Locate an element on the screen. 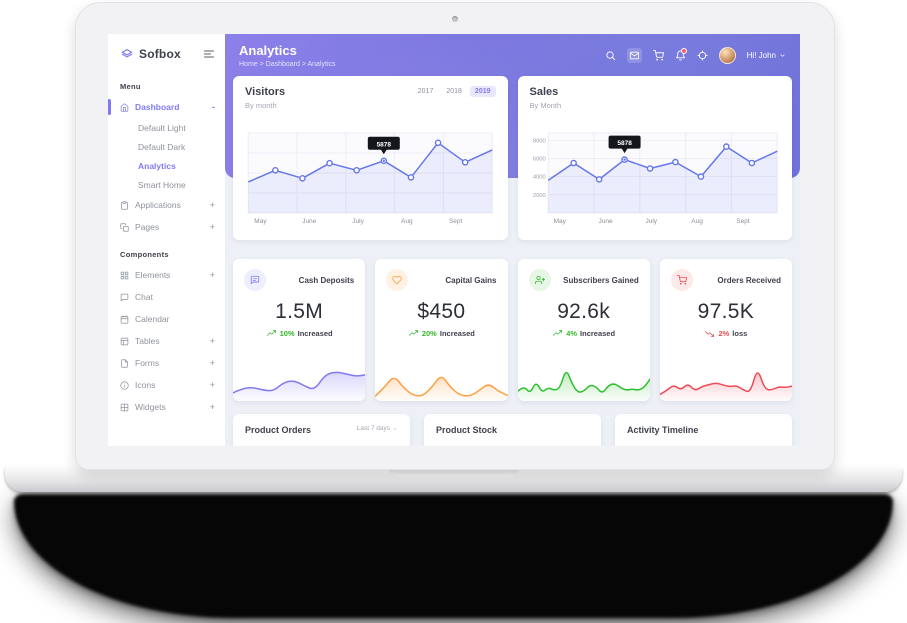 This screenshot has height=623, width=907. stat-change: 4% Increased is located at coordinates (584, 333).